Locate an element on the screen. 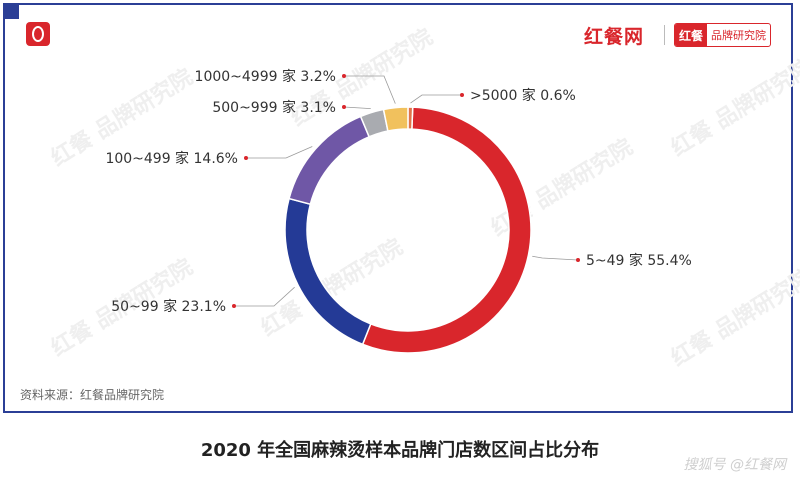  logo-icon is located at coordinates (38, 34).